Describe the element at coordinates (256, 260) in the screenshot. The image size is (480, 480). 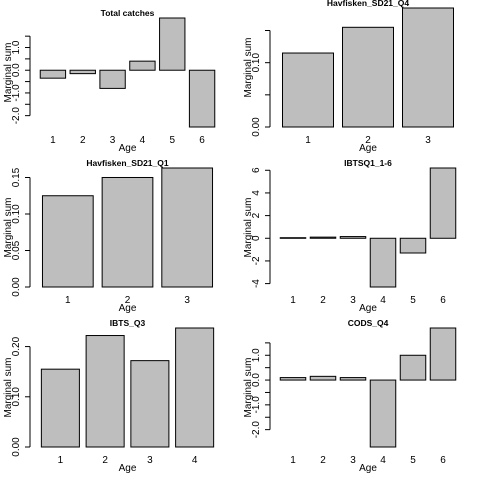
I see `y-tick-label: -2` at that location.